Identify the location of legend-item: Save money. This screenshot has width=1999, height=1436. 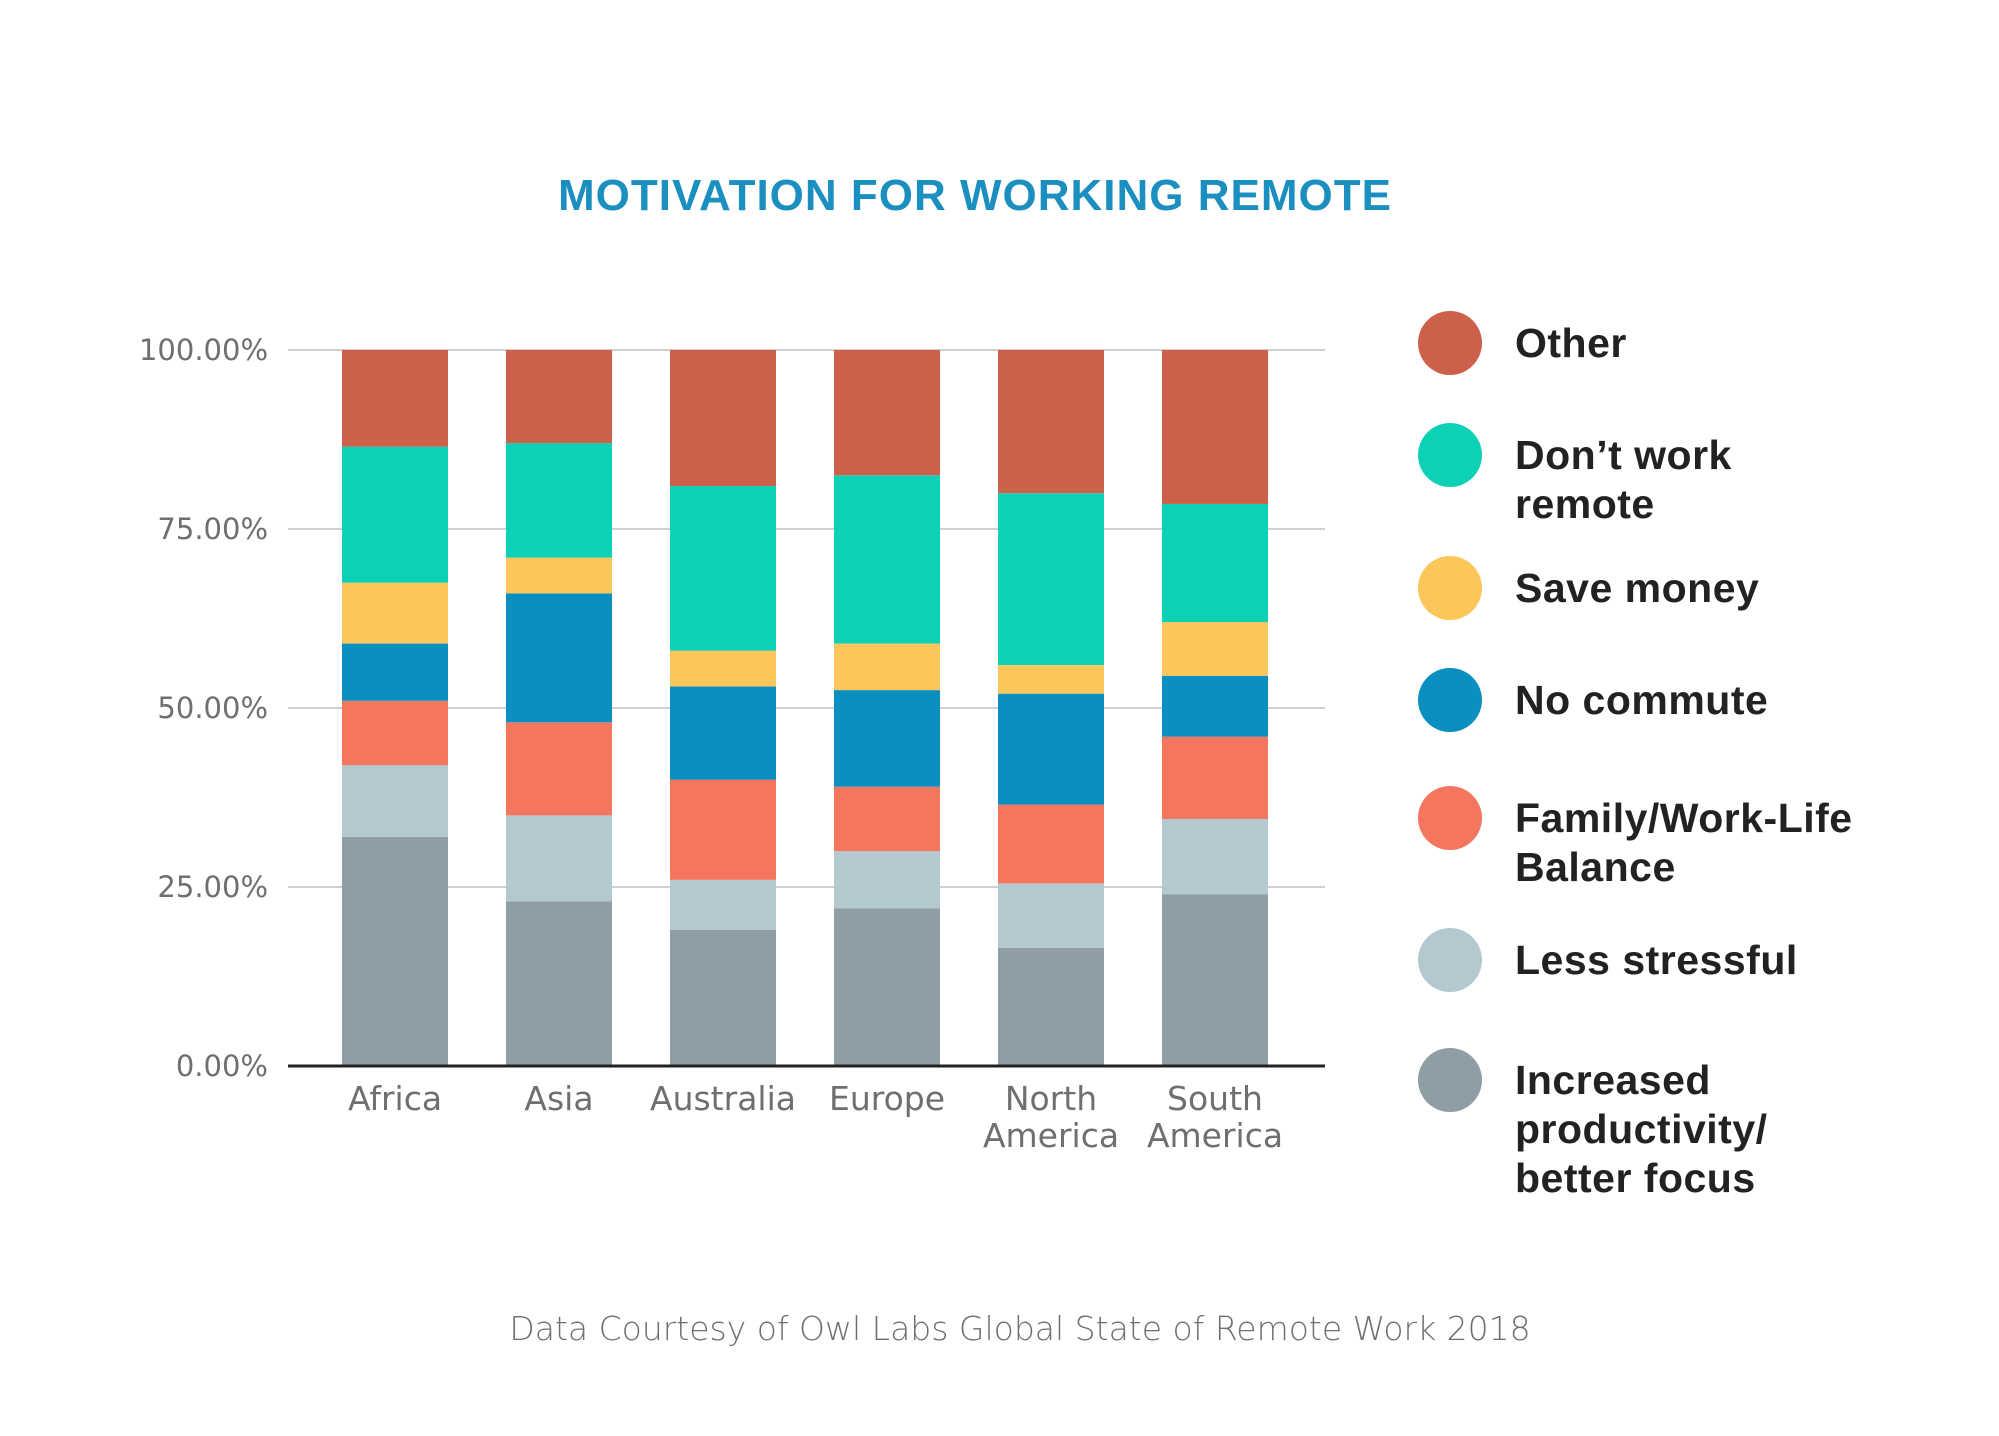
(1588, 588).